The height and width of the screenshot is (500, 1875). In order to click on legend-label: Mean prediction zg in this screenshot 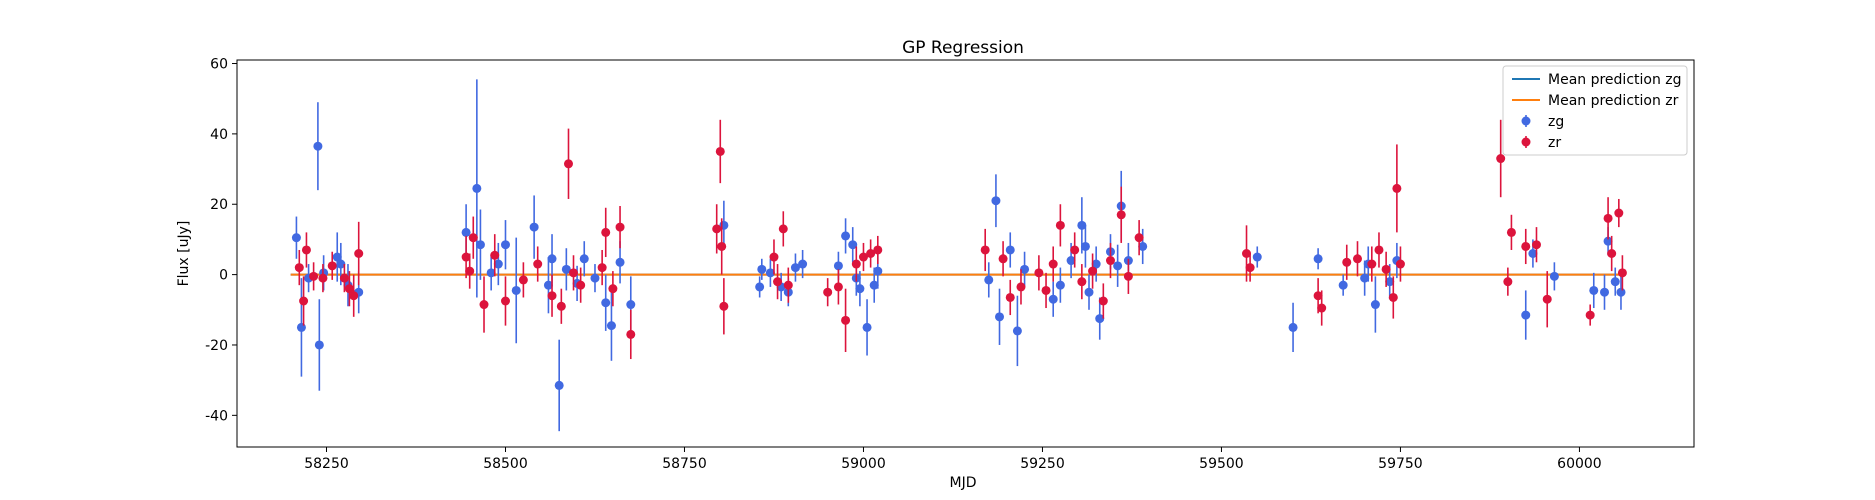, I will do `click(1615, 80)`.